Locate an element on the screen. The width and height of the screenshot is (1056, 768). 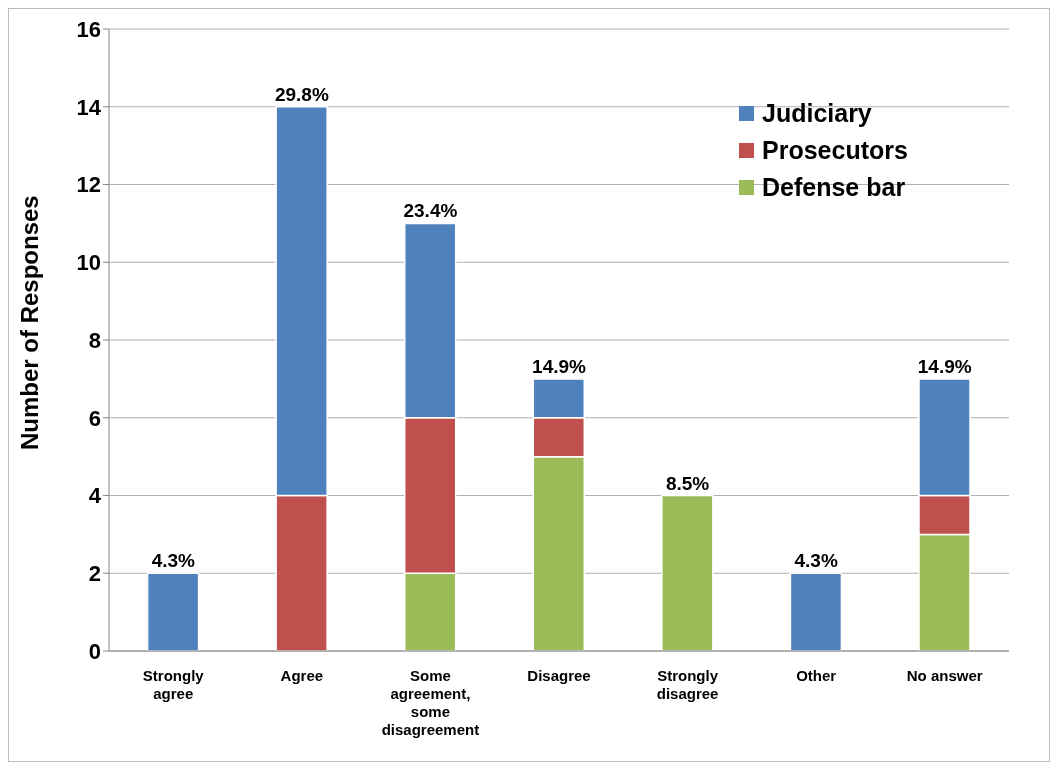
legend-label: Judiciary is located at coordinates (817, 113).